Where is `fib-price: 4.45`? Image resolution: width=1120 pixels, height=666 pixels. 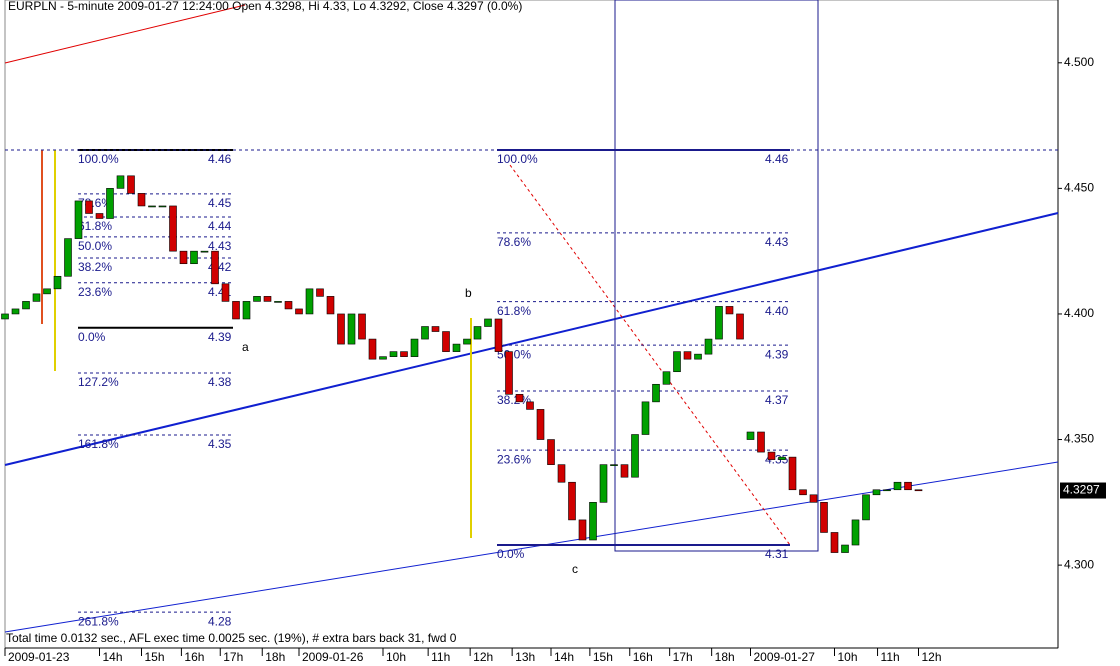
fib-price: 4.45 is located at coordinates (220, 203).